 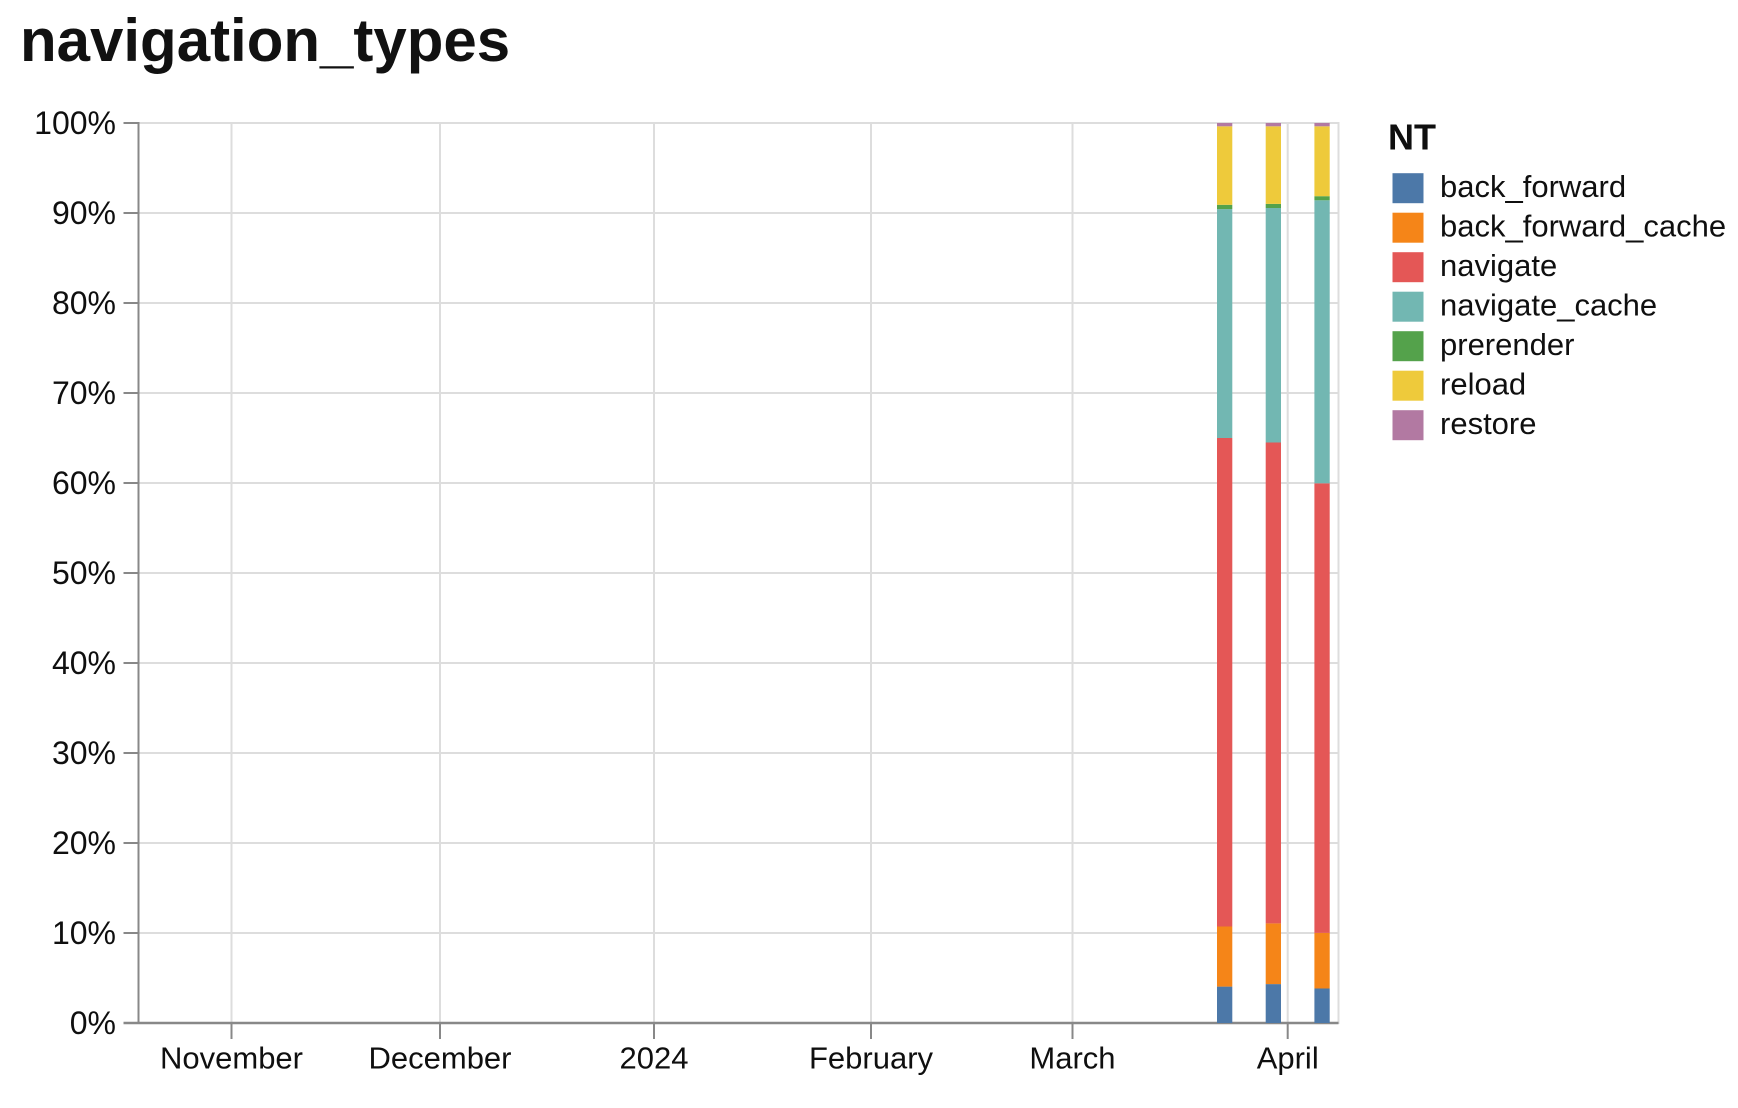 What do you see at coordinates (871, 1058) in the screenshot?
I see `svg-text: February` at bounding box center [871, 1058].